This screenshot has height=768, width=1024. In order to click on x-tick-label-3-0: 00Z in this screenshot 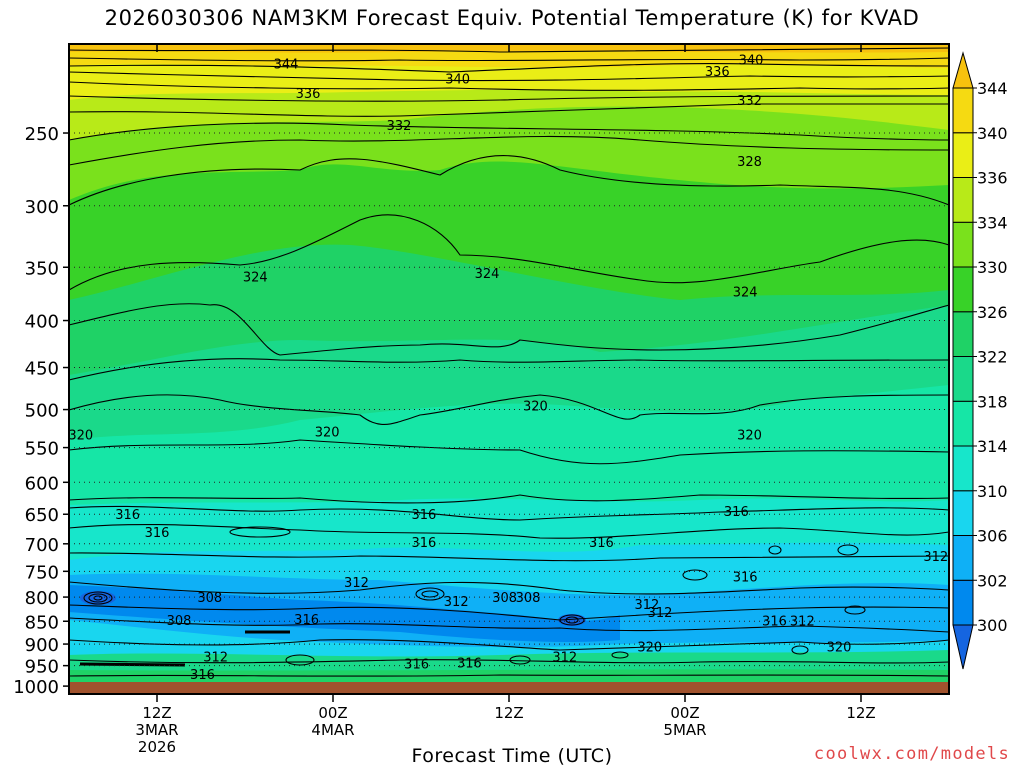, I will do `click(684, 713)`.